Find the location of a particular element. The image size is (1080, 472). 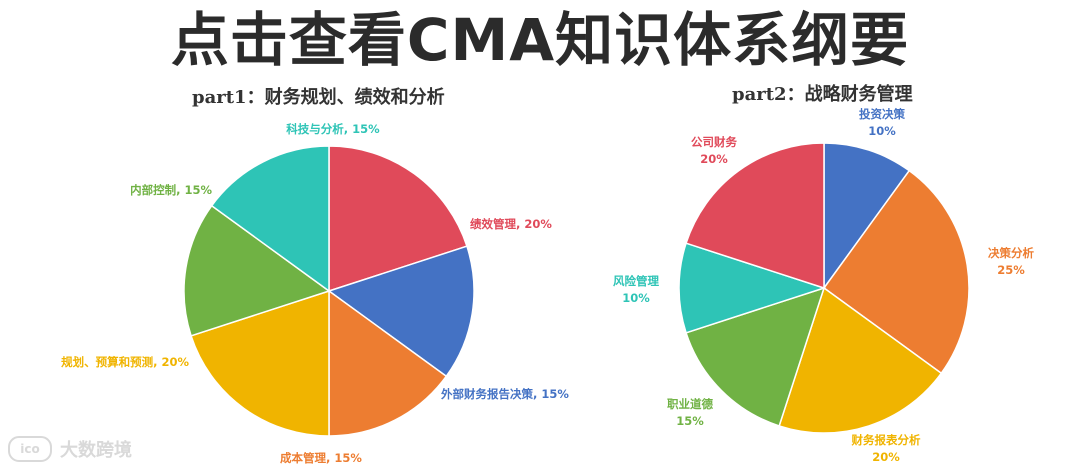

slice-label-chart1-5: 内部控制, 15% is located at coordinates (171, 190).